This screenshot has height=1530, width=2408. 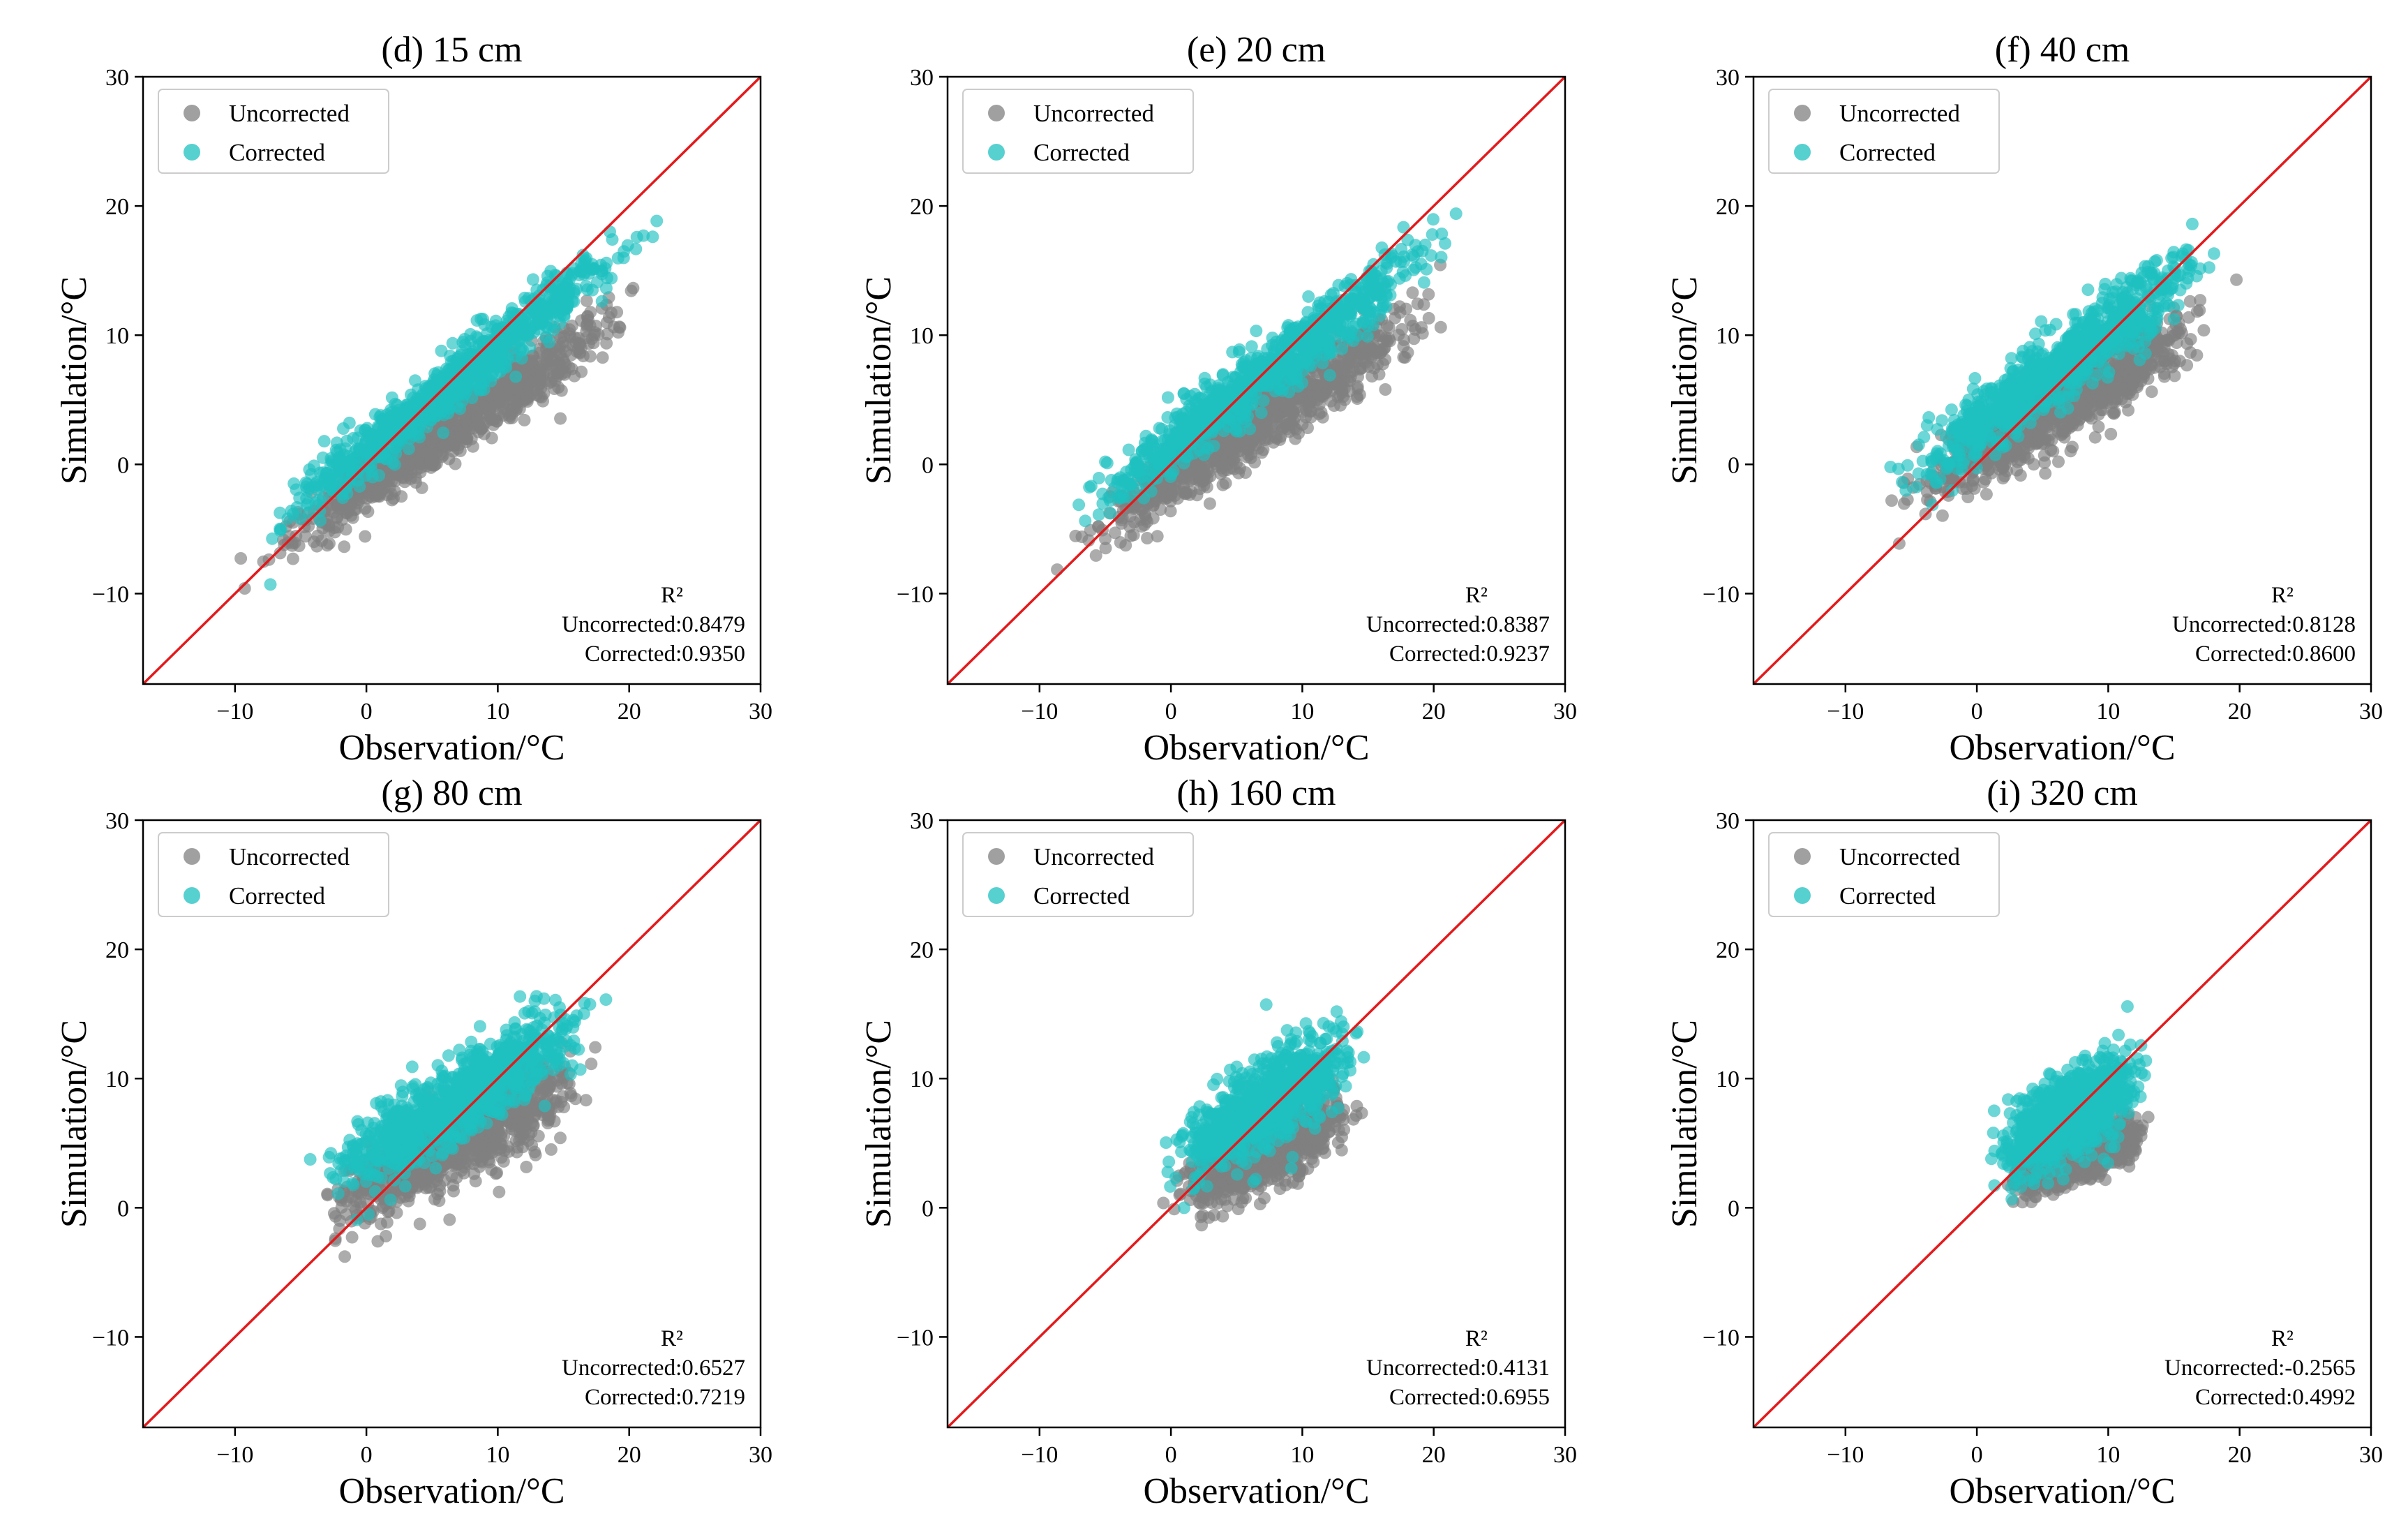 I want to click on scatter-points, so click(x=449, y=405).